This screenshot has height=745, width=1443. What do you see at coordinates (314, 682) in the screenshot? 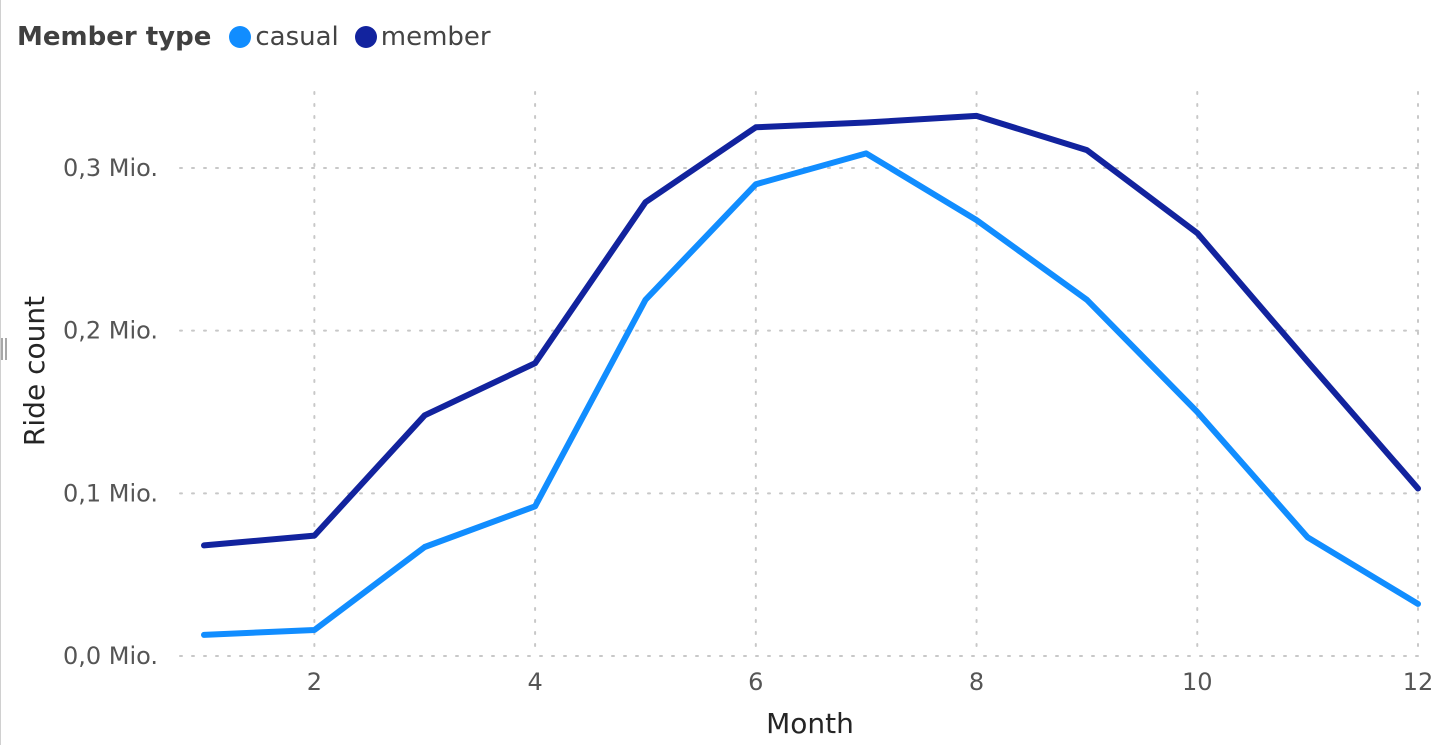
I see `x-tick-label: 2` at bounding box center [314, 682].